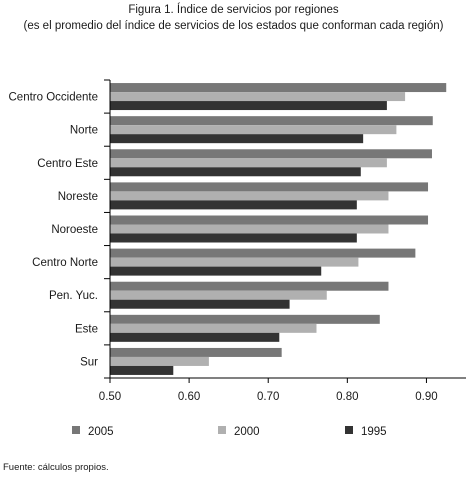 The image size is (467, 478). I want to click on bar-2005-centro-este, so click(271, 154).